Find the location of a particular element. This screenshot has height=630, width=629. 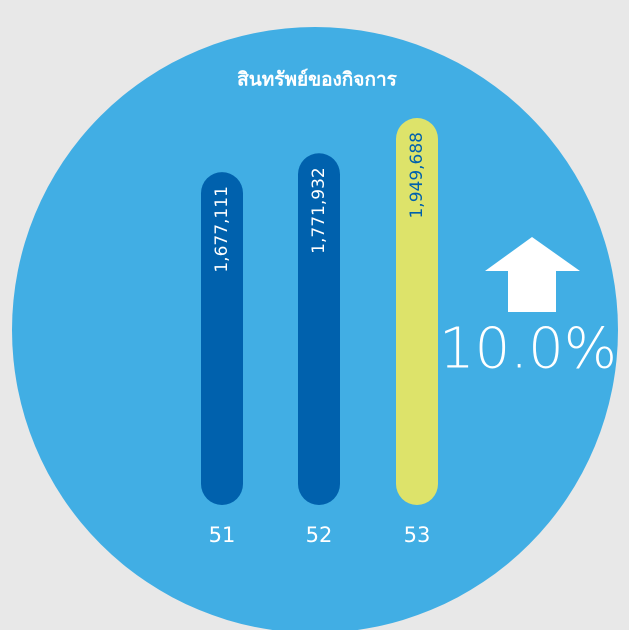

value-label: 1,771,932 is located at coordinates (319, 210).